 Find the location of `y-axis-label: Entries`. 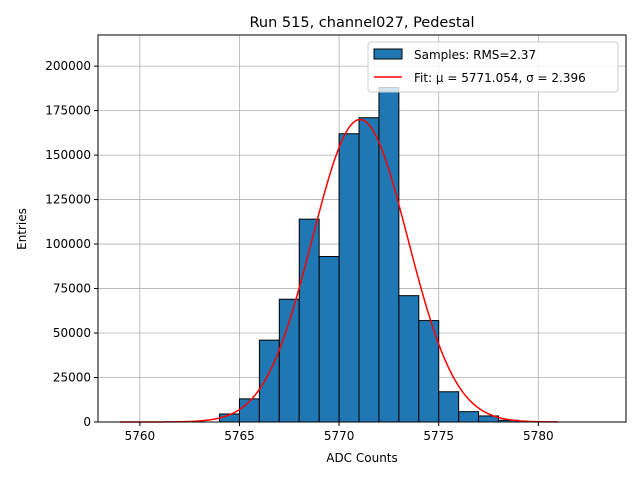

y-axis-label: Entries is located at coordinates (22, 229).